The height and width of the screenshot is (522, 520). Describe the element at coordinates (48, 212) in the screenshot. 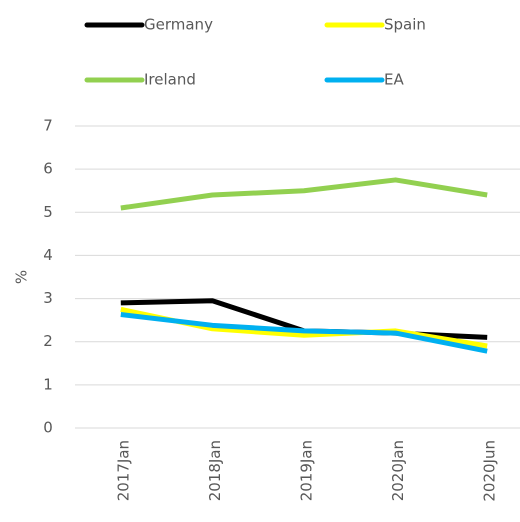

I see `y-tick-label: 5` at that location.